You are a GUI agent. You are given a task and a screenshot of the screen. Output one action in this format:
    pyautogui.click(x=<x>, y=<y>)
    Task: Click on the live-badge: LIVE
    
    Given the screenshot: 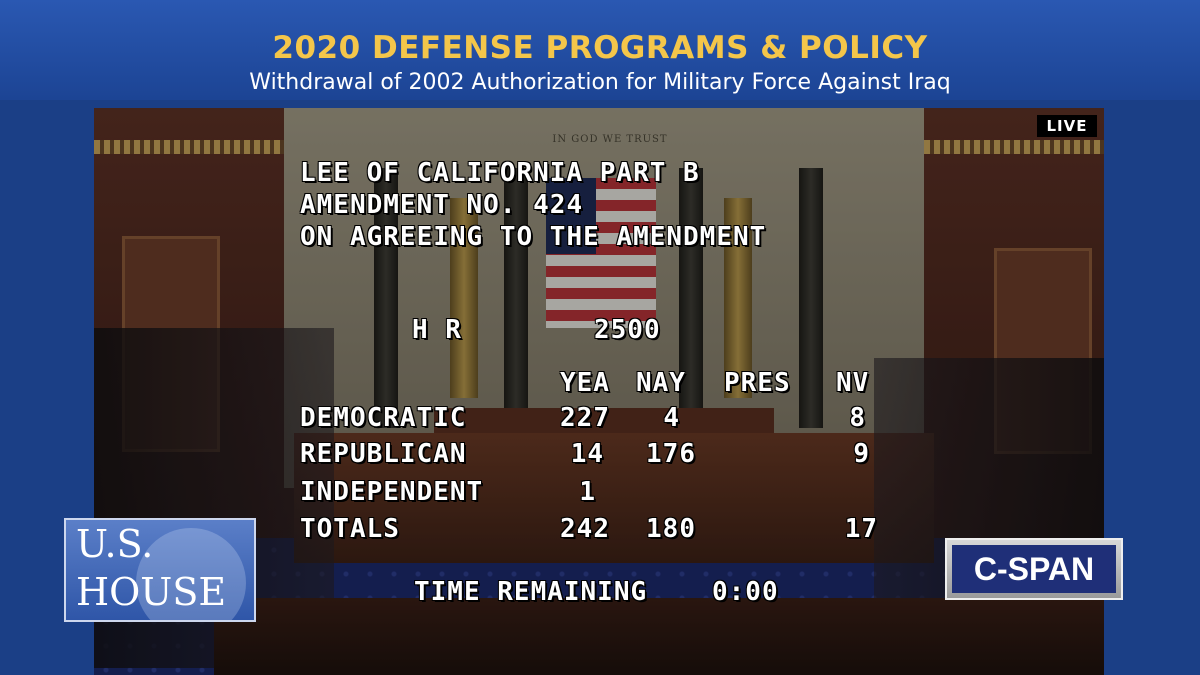 What is the action you would take?
    pyautogui.click(x=1067, y=126)
    